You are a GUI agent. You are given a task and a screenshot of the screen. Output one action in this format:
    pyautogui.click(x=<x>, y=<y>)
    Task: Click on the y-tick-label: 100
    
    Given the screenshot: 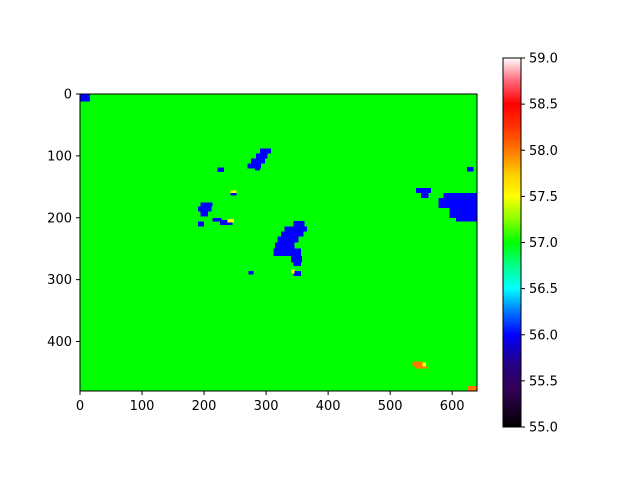 What is the action you would take?
    pyautogui.click(x=59, y=156)
    